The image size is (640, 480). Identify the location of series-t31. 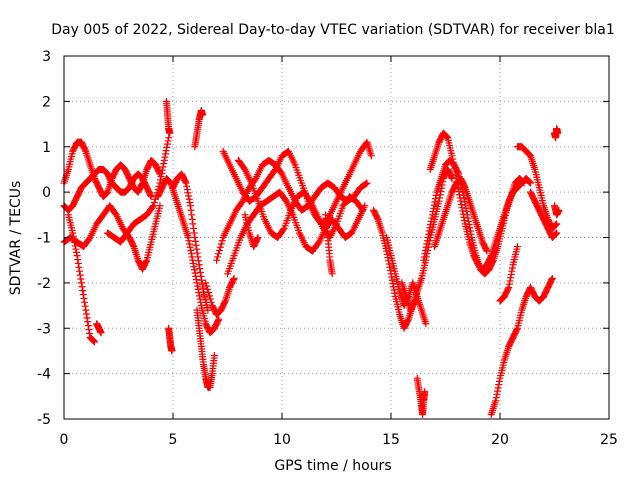
(557, 210).